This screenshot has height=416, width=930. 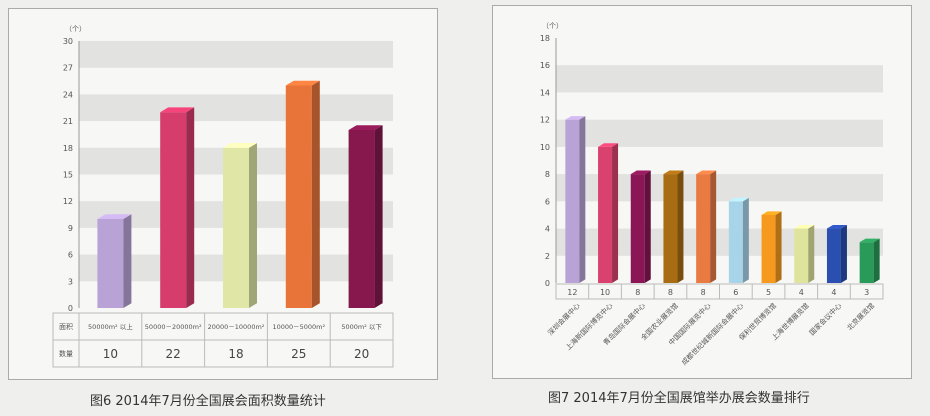 I want to click on y-tick-label: 21, so click(x=68, y=121).